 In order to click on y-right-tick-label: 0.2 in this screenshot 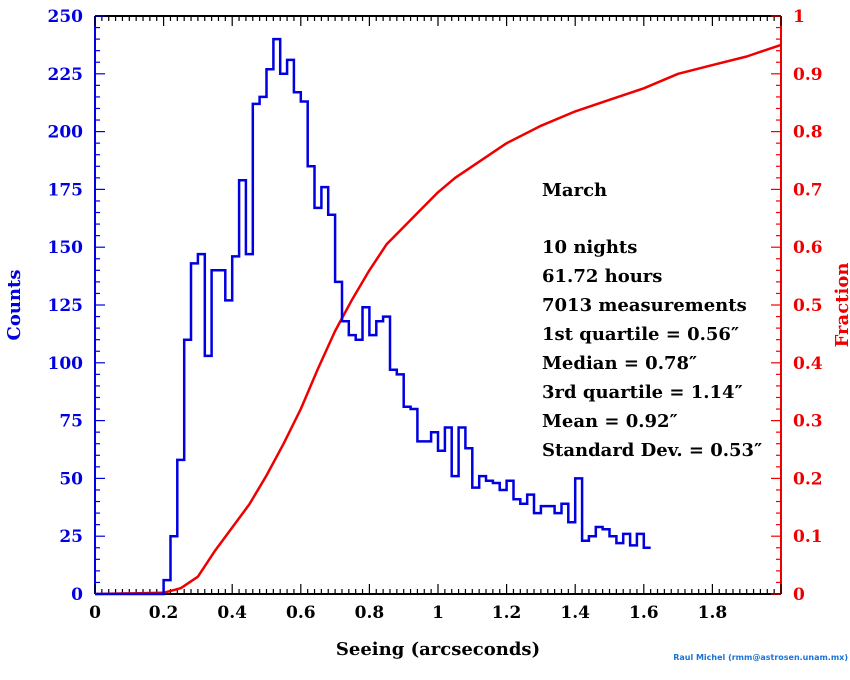, I will do `click(808, 479)`.